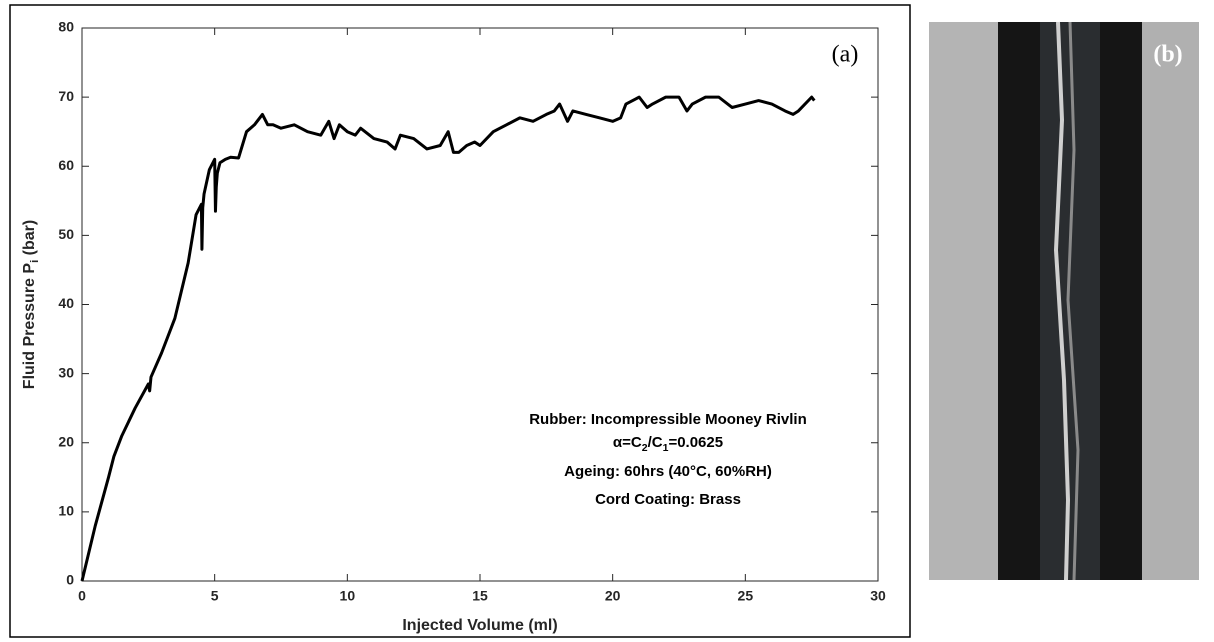 The width and height of the screenshot is (1214, 642). Describe the element at coordinates (668, 471) in the screenshot. I see `annotation: Ageing: 60hrs (40°C, 60%RH)` at that location.